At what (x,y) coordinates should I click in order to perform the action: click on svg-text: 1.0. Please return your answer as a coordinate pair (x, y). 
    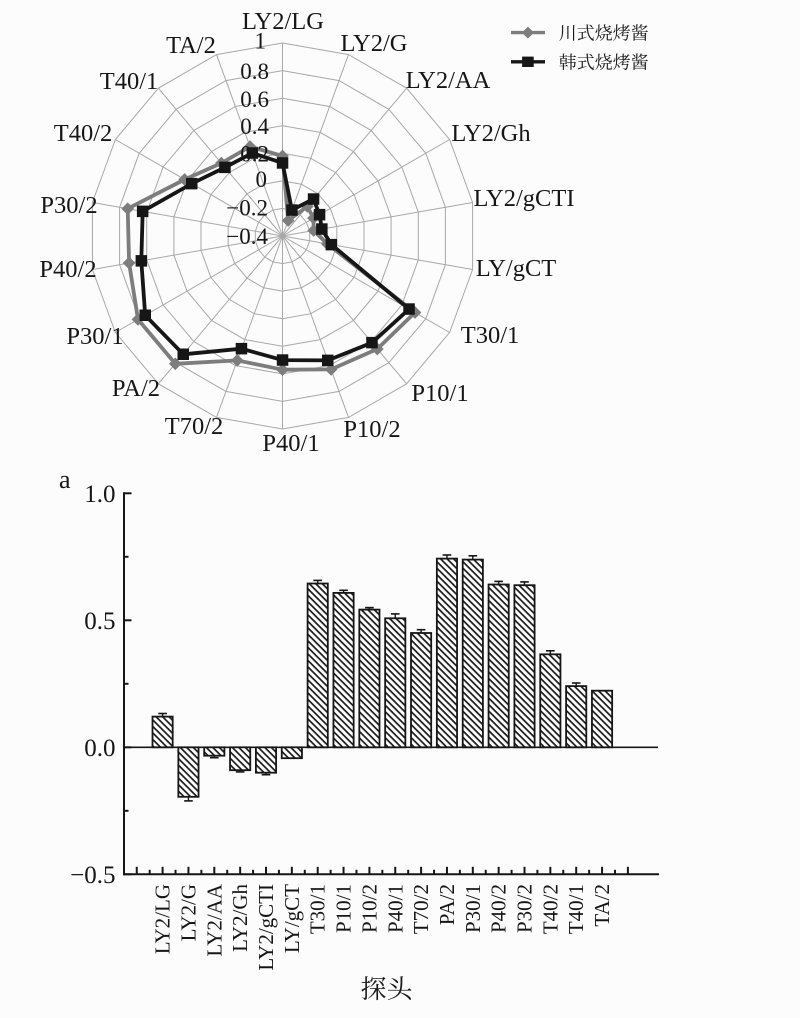
    Looking at the image, I should click on (99, 494).